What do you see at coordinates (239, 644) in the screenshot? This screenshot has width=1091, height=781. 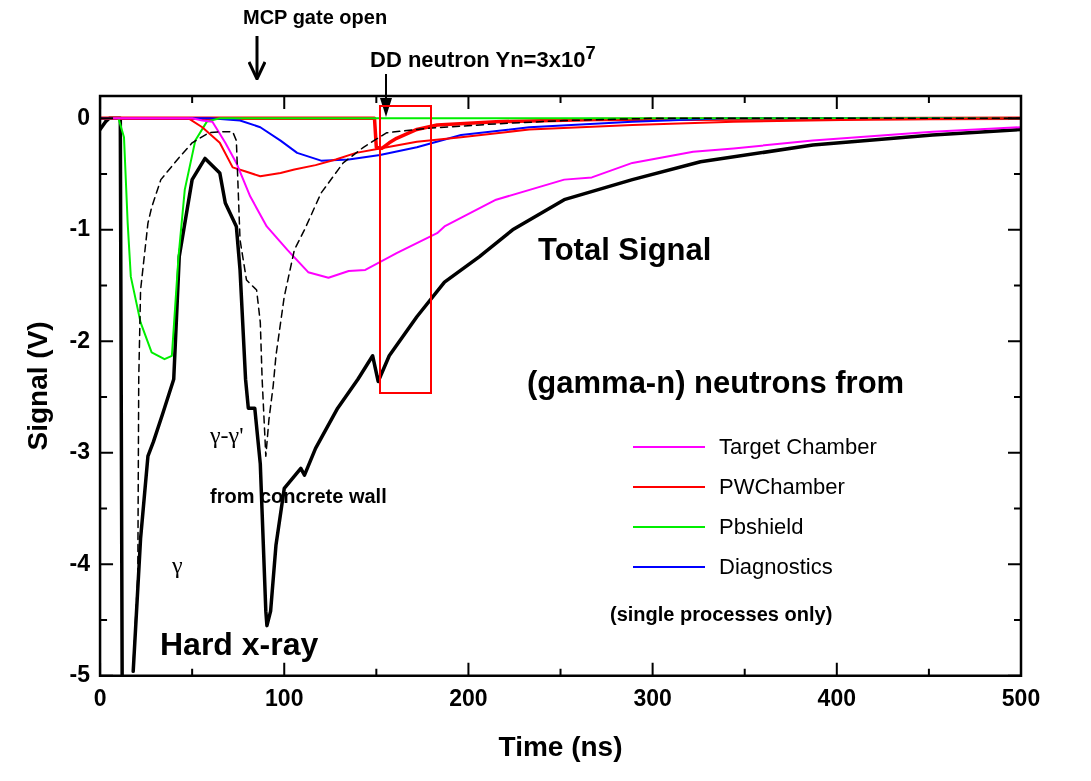 I see `annotation: Hard x-ray` at bounding box center [239, 644].